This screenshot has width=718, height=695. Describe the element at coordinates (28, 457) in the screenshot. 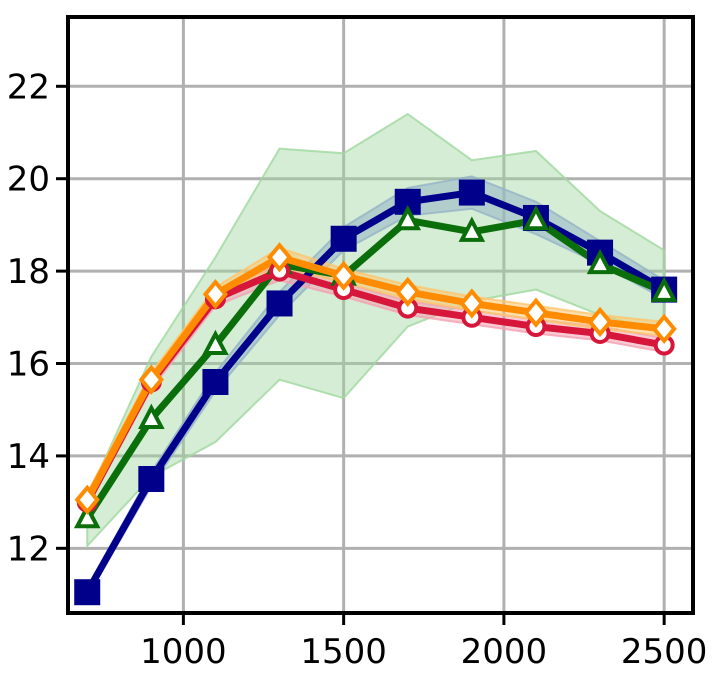

I see `y-tick-label: 14` at that location.